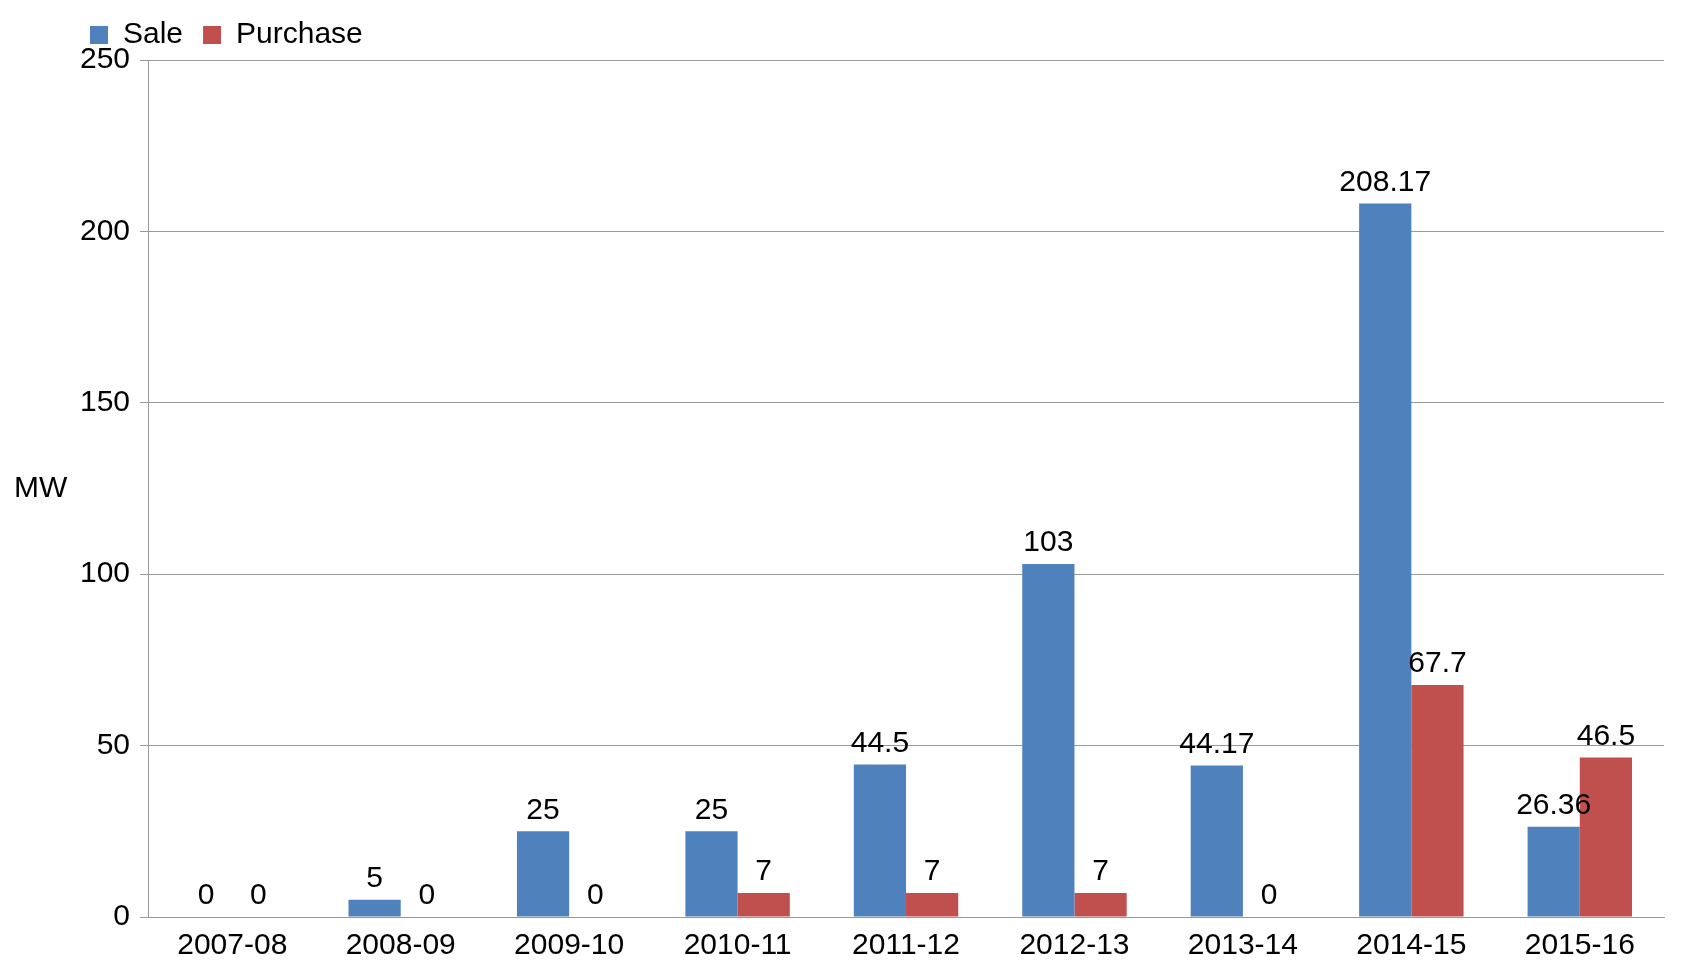  What do you see at coordinates (737, 944) in the screenshot?
I see `x-tick-label: 2010-11` at bounding box center [737, 944].